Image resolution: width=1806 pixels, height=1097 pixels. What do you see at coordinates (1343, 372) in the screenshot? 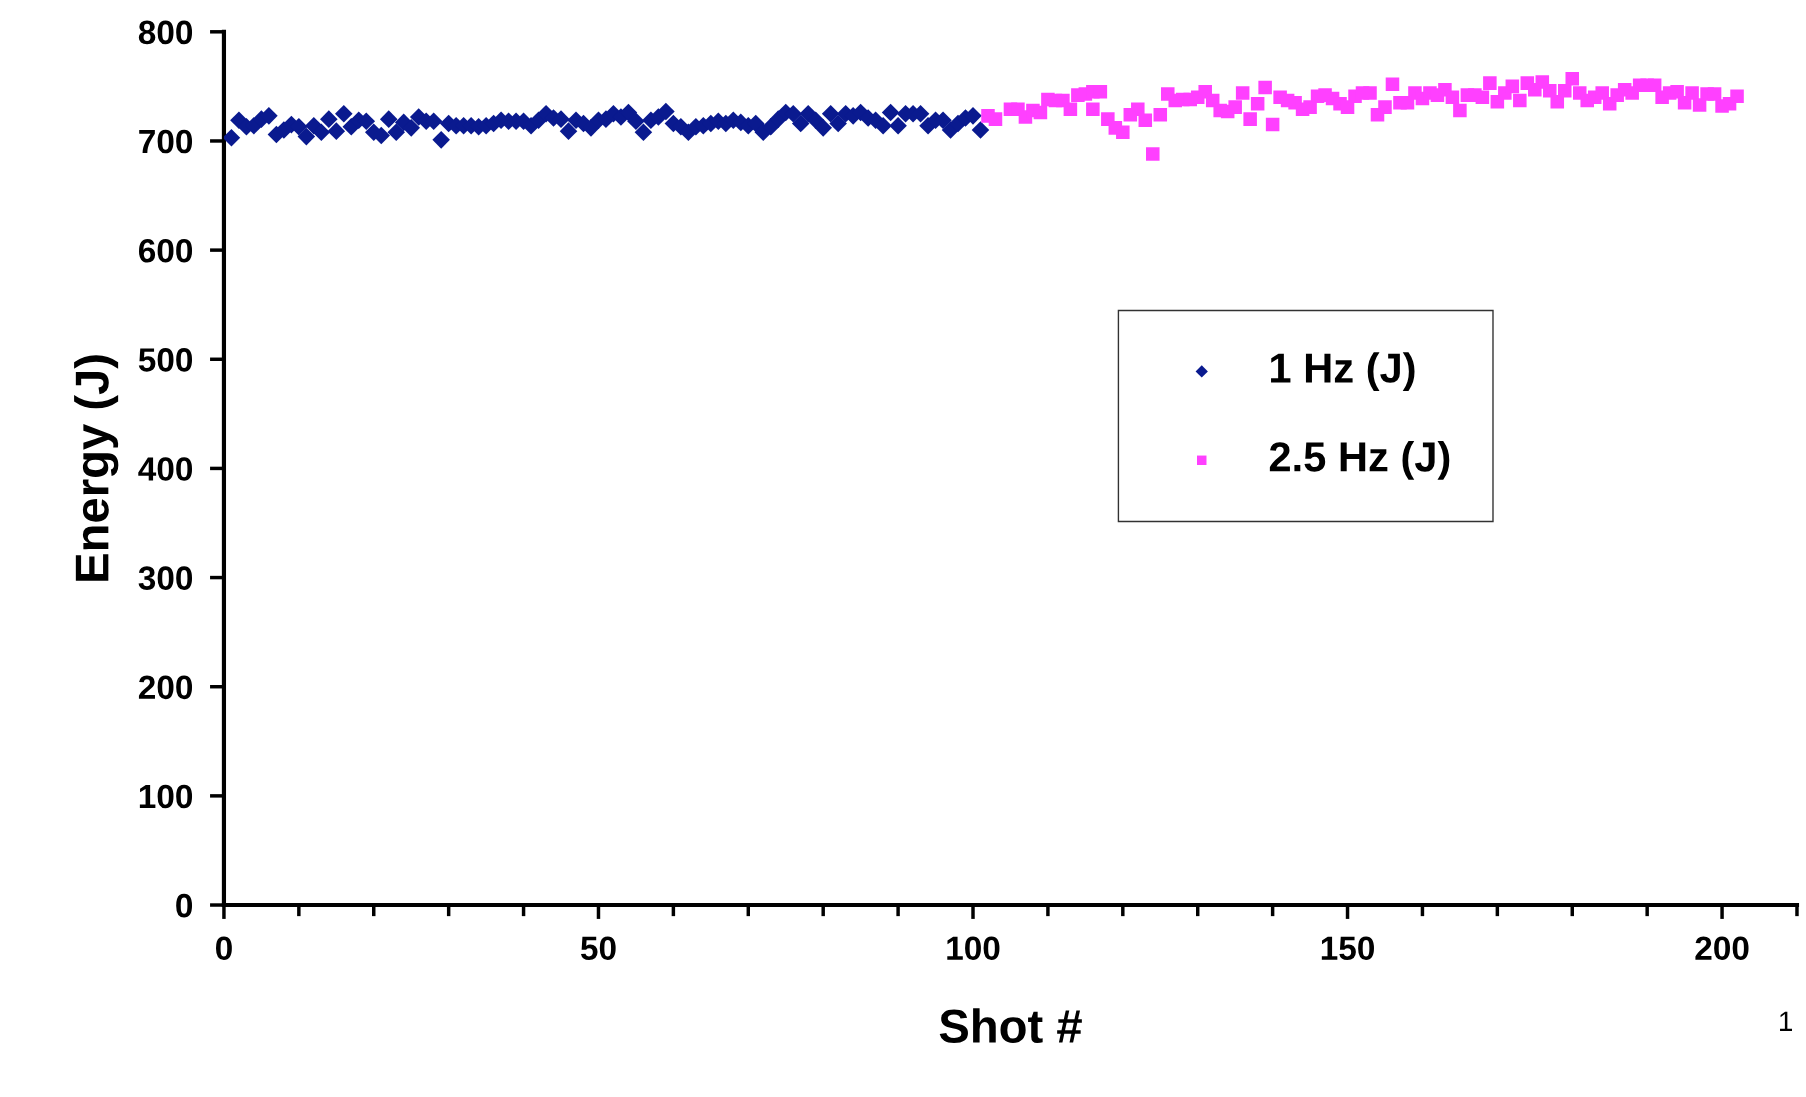
I see `legend-label: 1 Hz (J)` at bounding box center [1343, 372].